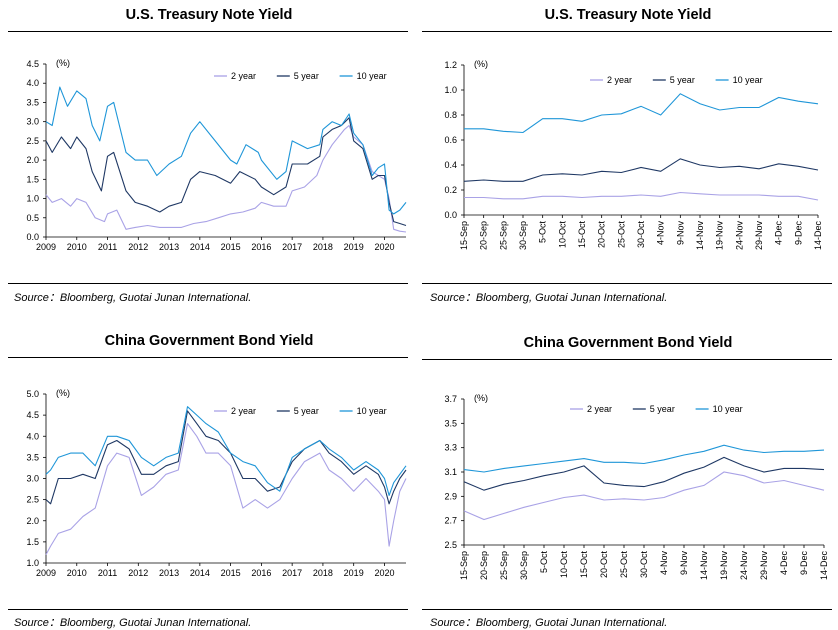 The width and height of the screenshot is (838, 630). Describe the element at coordinates (804, 563) in the screenshot. I see `x-tick-label: 9-Dec` at that location.